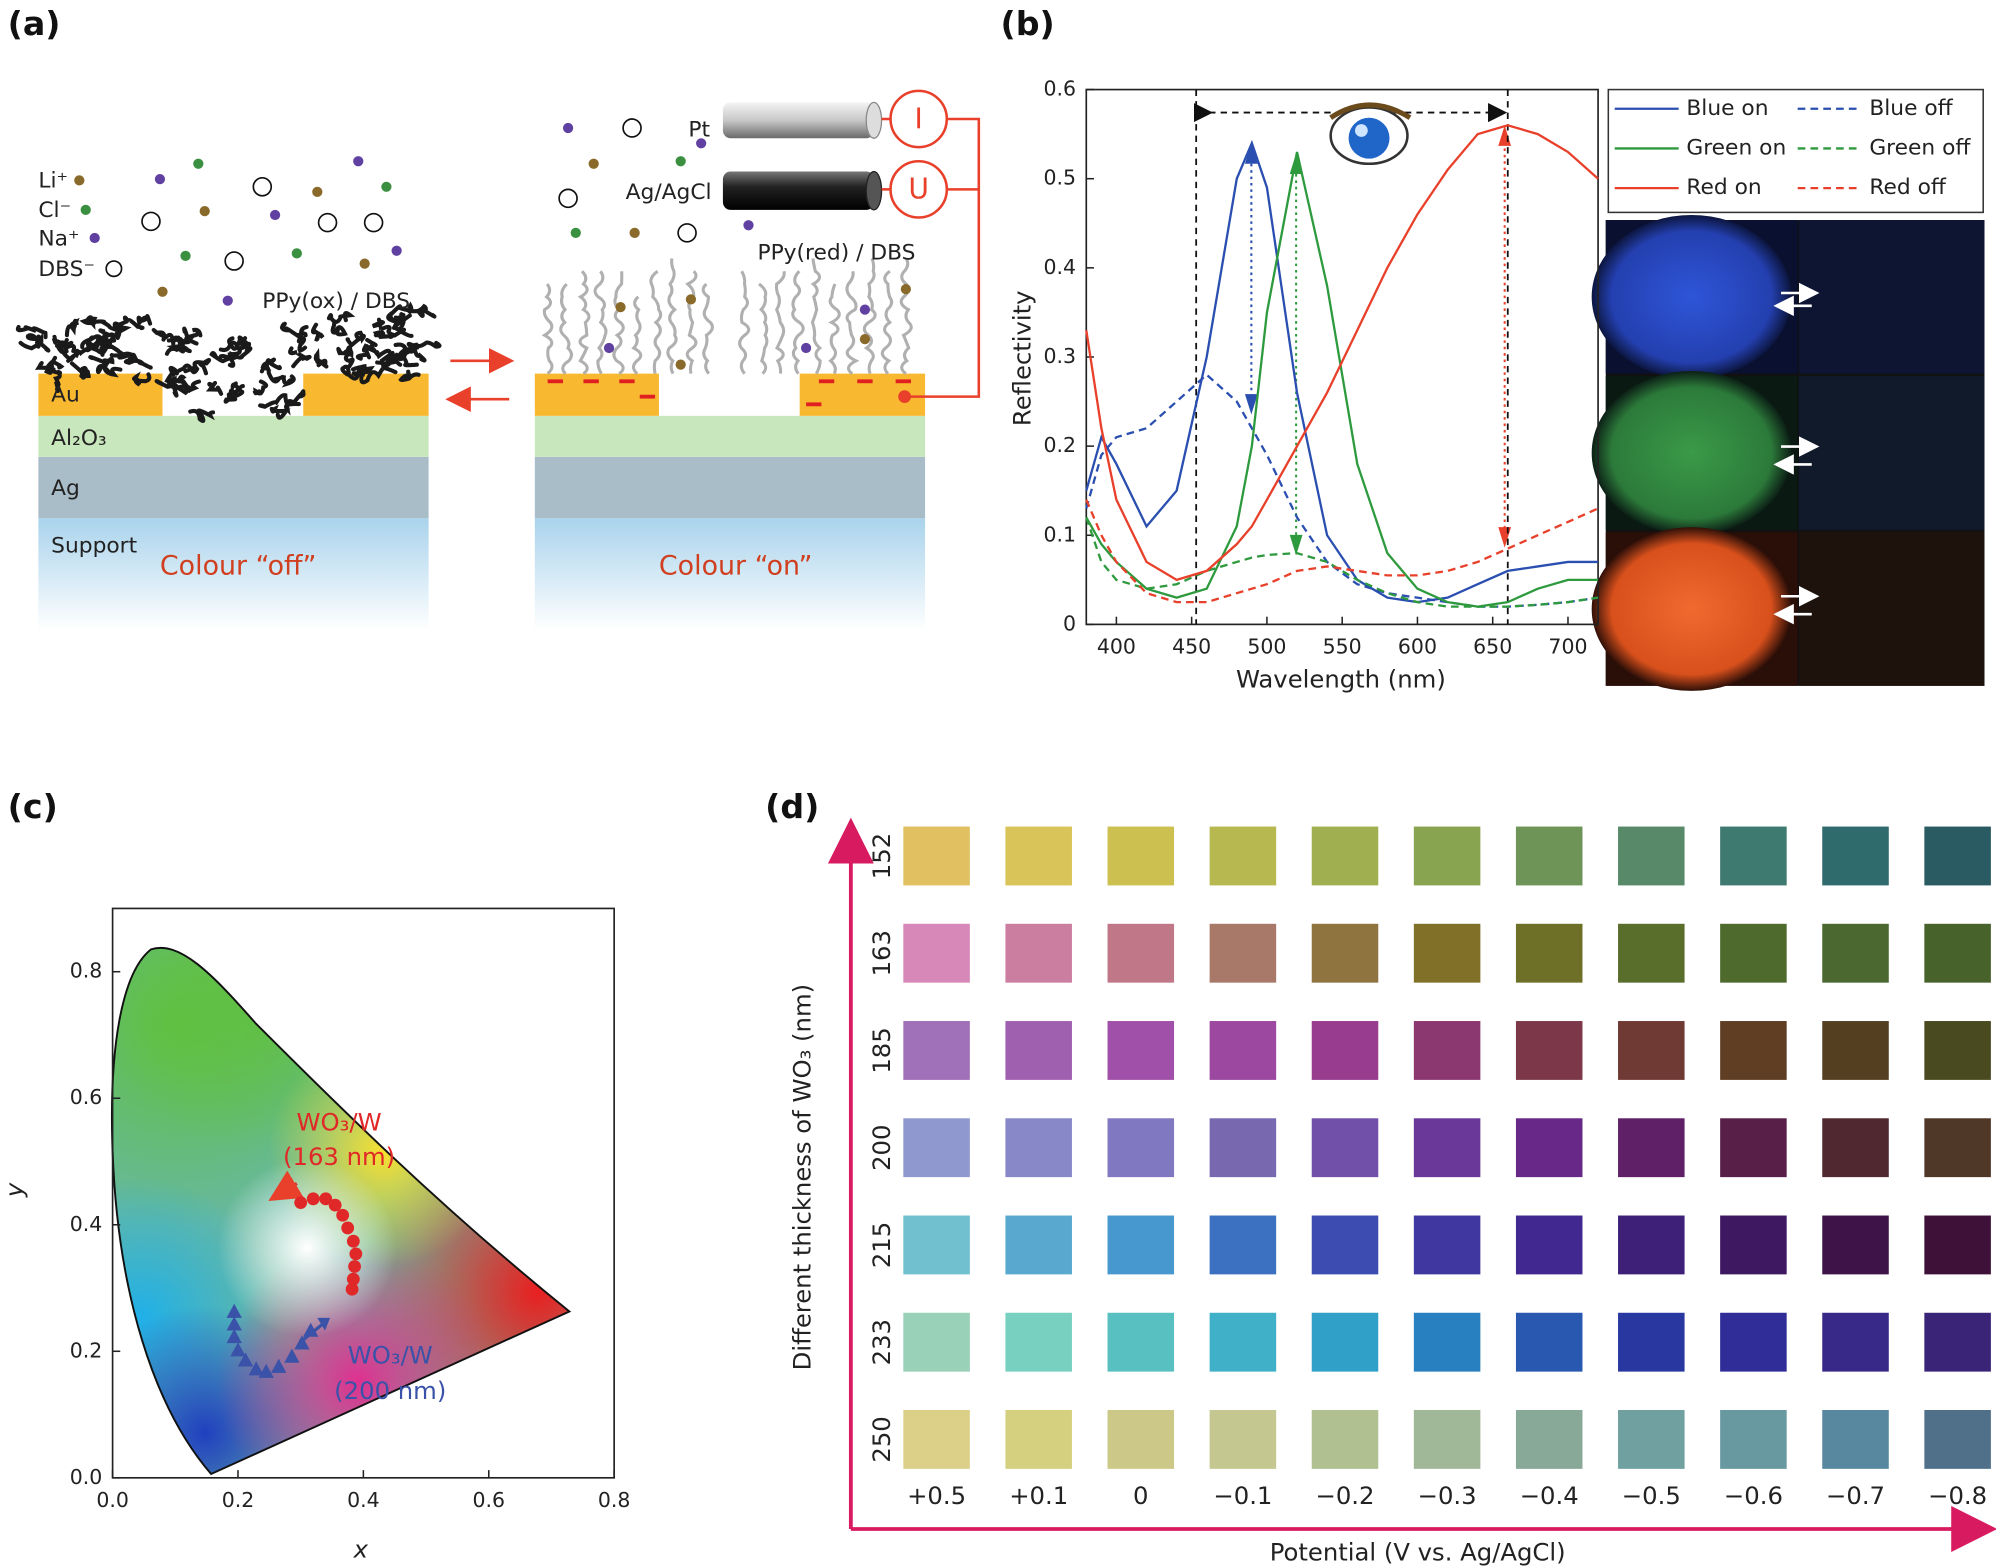 This screenshot has height=1567, width=1996. What do you see at coordinates (919, 118) in the screenshot?
I see `meter-label: I` at bounding box center [919, 118].